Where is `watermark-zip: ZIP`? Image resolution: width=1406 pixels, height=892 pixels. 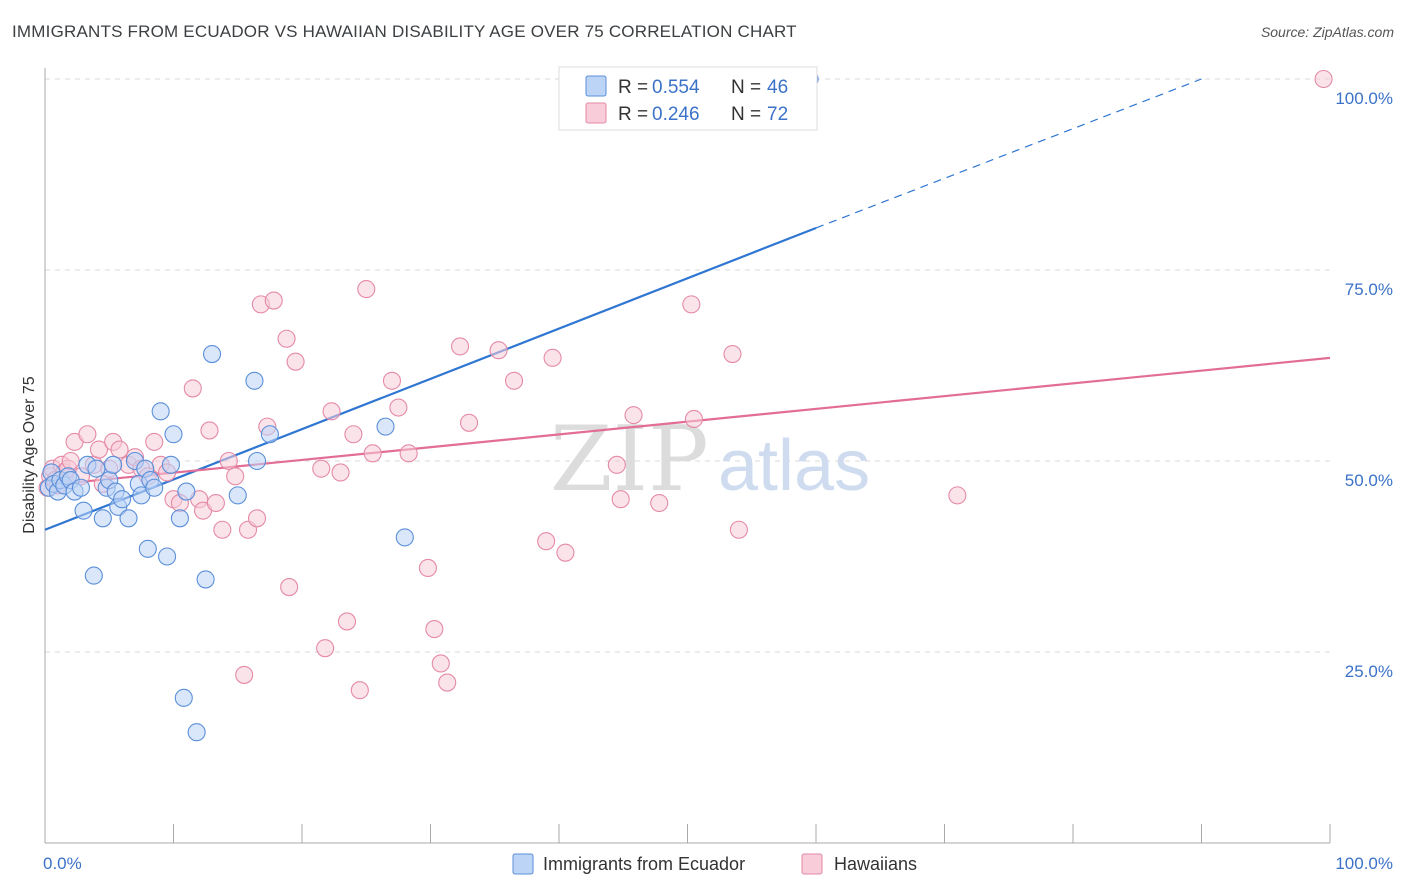
watermark-zip: ZIP is located at coordinates (629, 459).